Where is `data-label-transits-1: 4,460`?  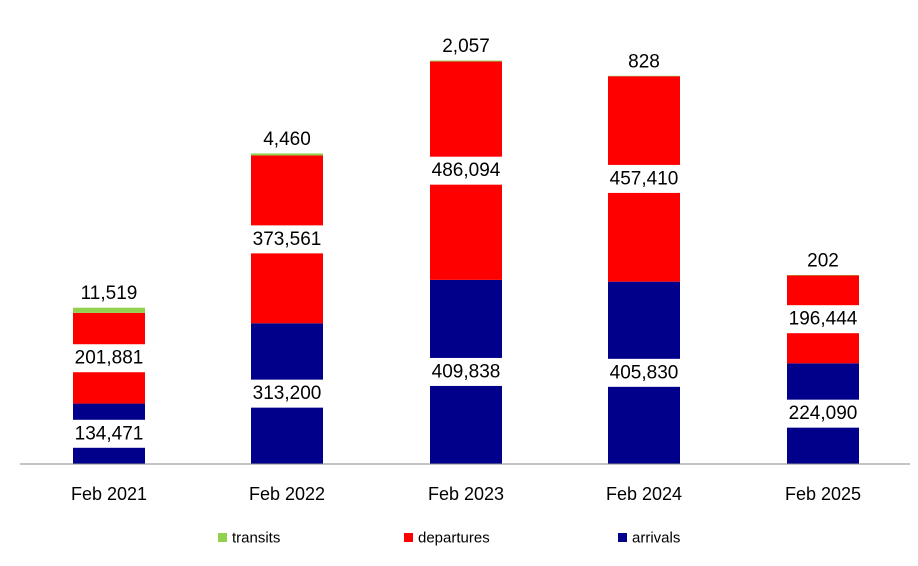 data-label-transits-1: 4,460 is located at coordinates (287, 139).